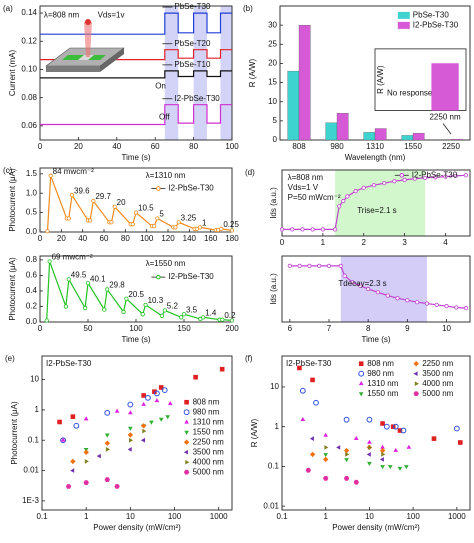 The width and height of the screenshot is (474, 543). What do you see at coordinates (192, 43) in the screenshot?
I see `legend-label: PbSe-T20` at bounding box center [192, 43].